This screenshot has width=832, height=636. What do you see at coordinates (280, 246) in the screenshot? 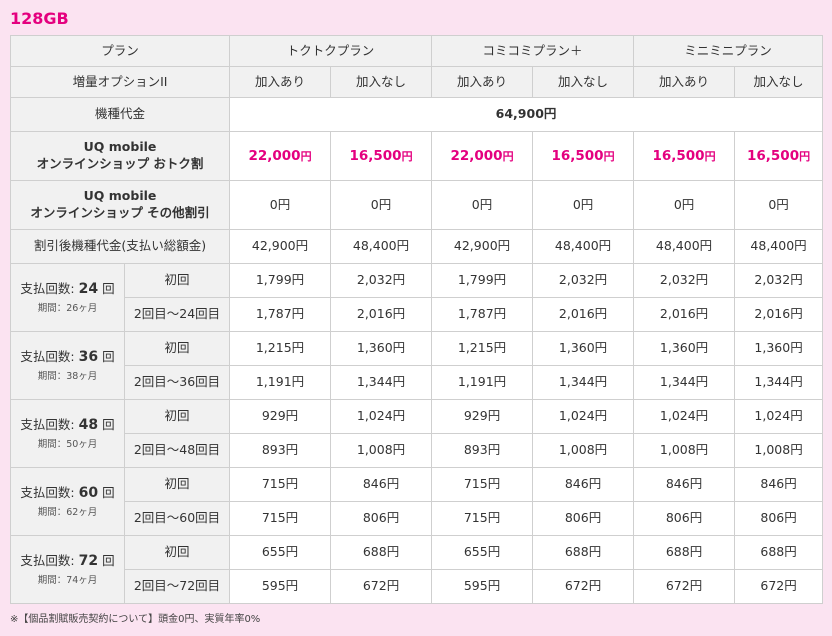
I see `after-discount-value: 42,900円` at bounding box center [280, 246].